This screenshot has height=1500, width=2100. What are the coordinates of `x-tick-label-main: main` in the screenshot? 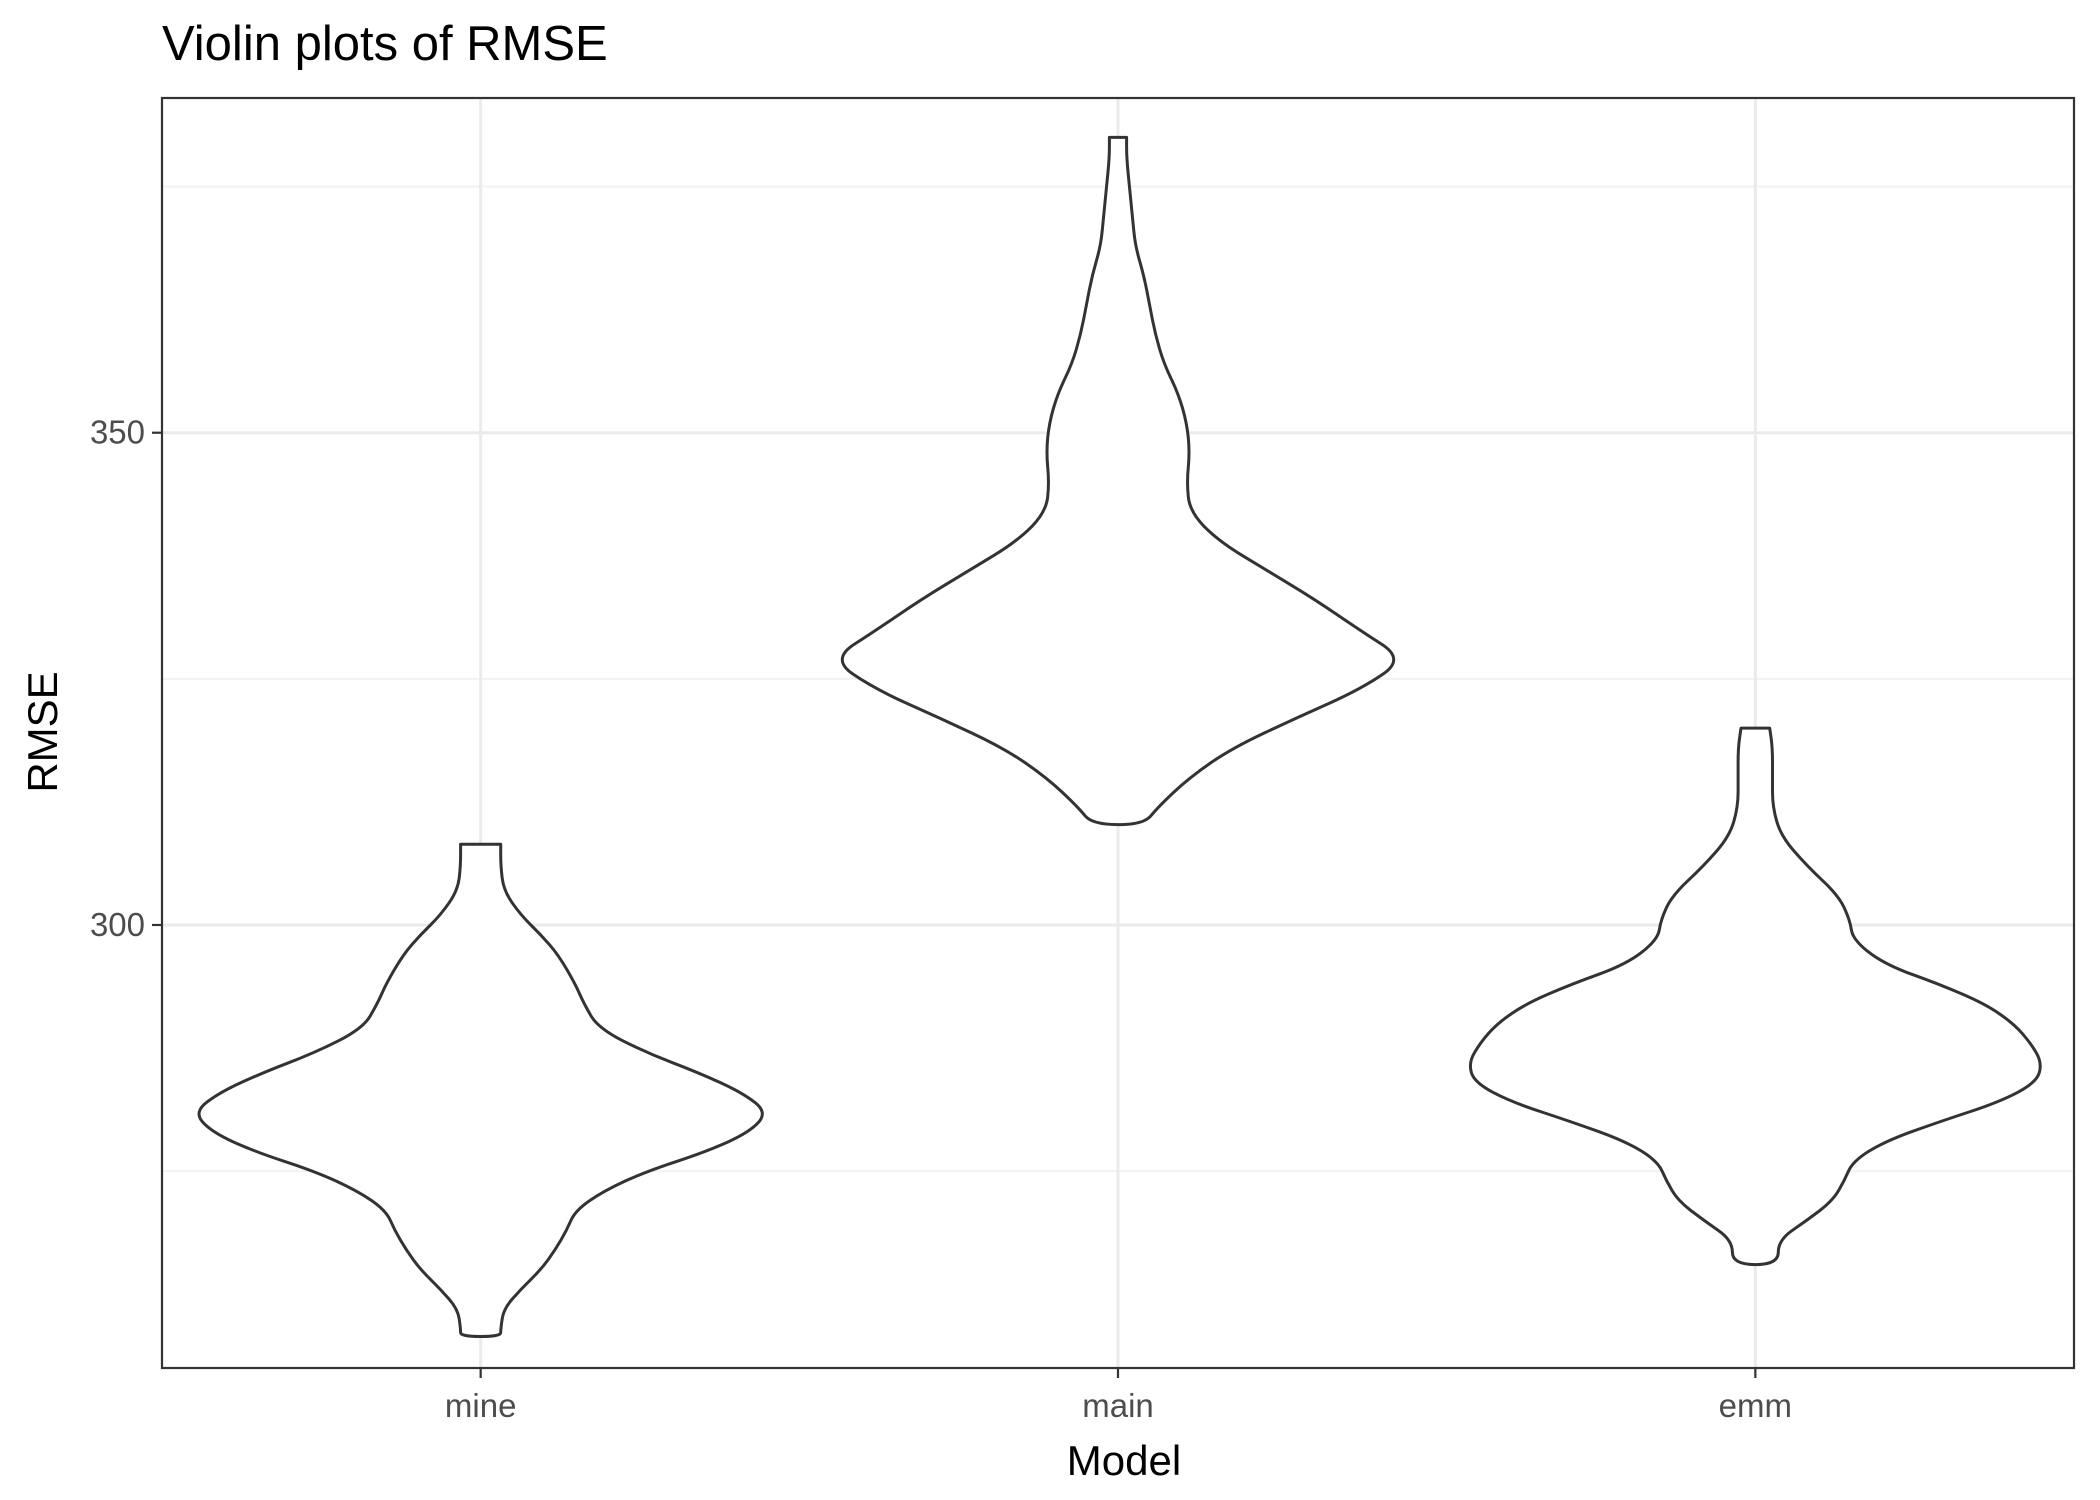 It's located at (1118, 1405).